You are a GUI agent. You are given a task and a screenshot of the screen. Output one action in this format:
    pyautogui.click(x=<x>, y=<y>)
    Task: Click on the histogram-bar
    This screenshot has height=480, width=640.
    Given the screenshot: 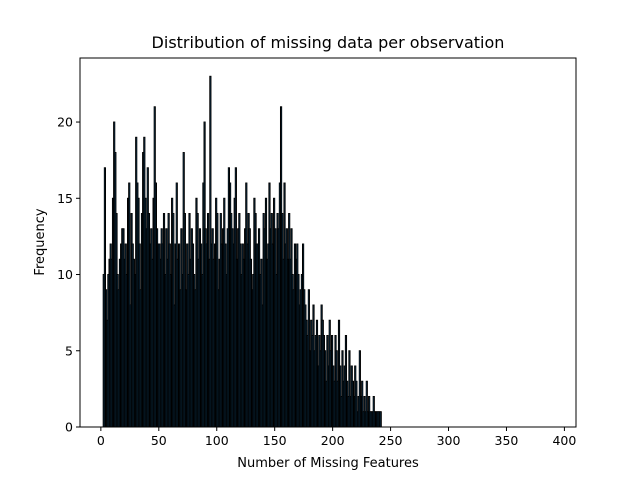 What is the action you would take?
    pyautogui.click(x=380, y=419)
    